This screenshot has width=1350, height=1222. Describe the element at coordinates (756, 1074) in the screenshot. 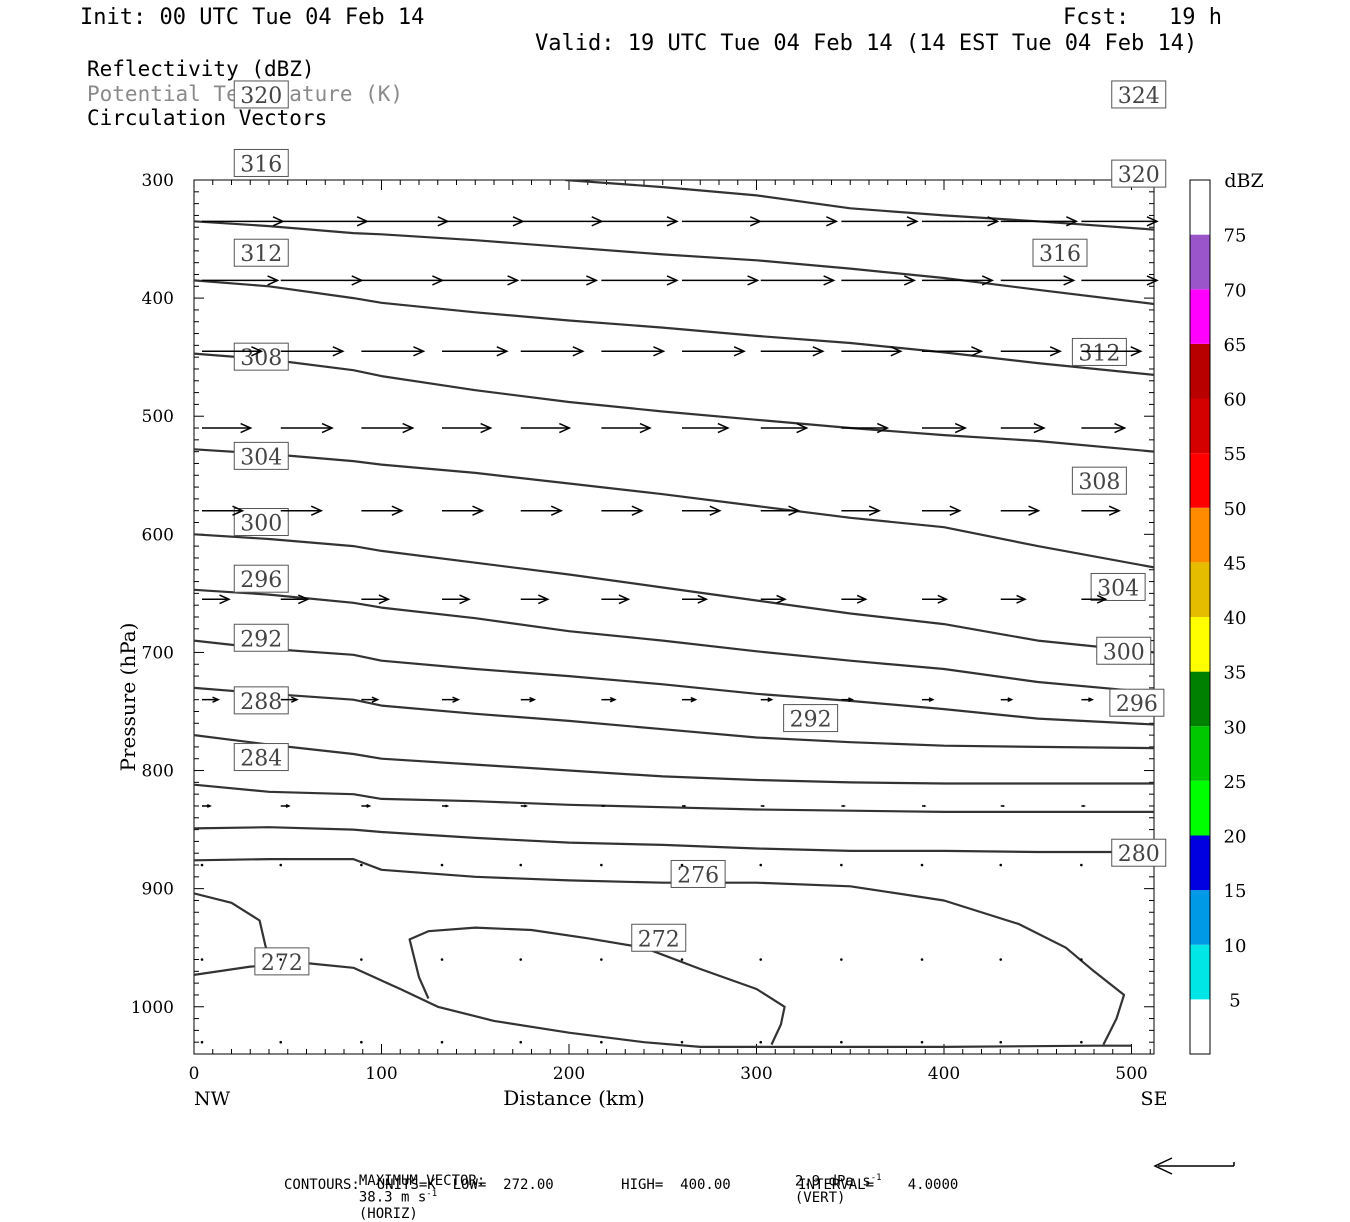

I see `x-tick-label: 300` at that location.